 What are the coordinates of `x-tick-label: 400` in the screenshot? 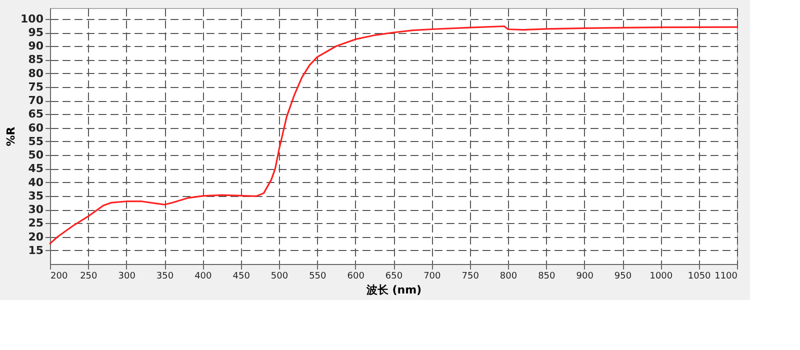 It's located at (203, 277).